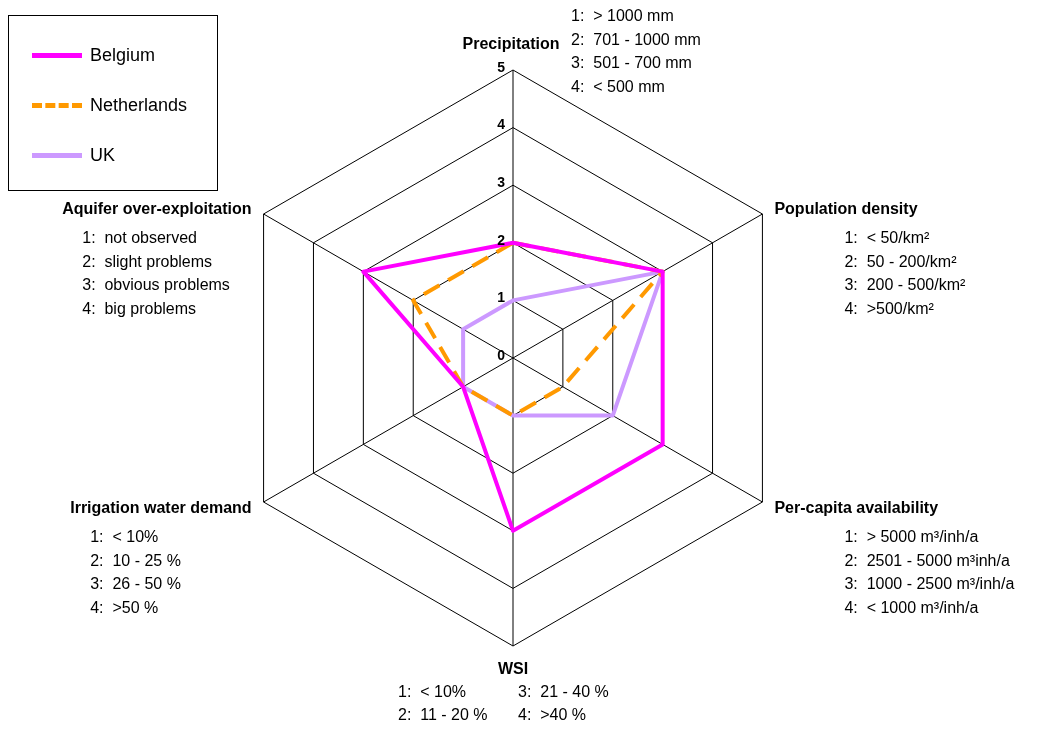  I want to click on y-tick-label: 0, so click(501, 354).